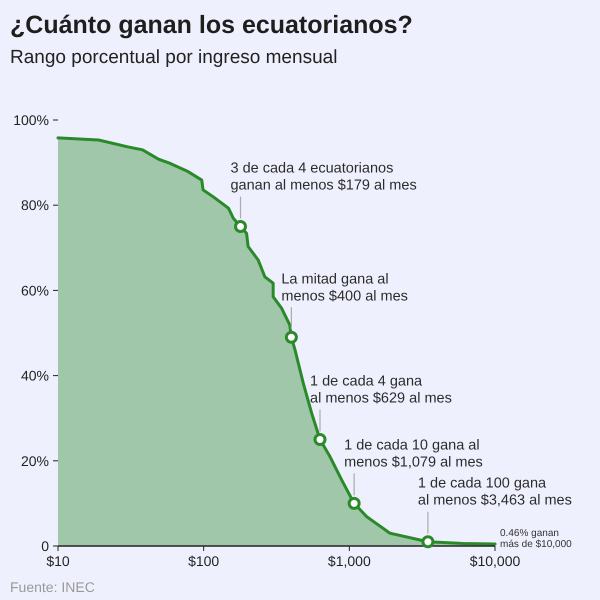  What do you see at coordinates (536, 539) in the screenshot?
I see `annotation: 0.46% ganan más de $10,000` at bounding box center [536, 539].